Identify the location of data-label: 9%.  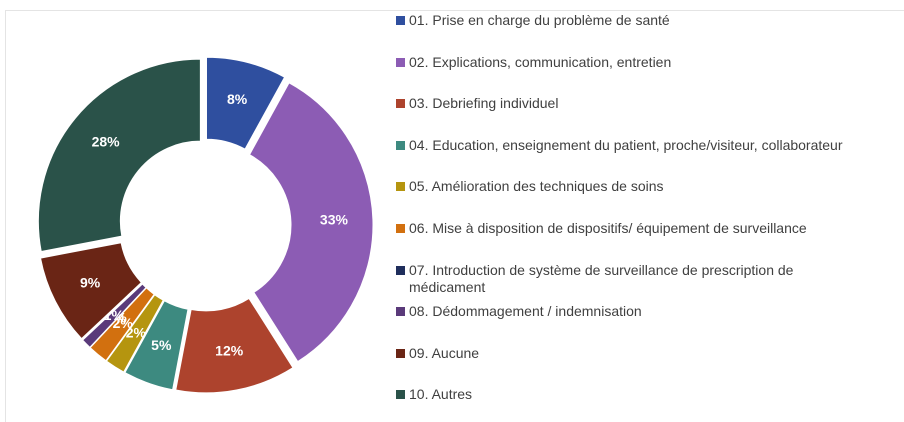
(90, 282).